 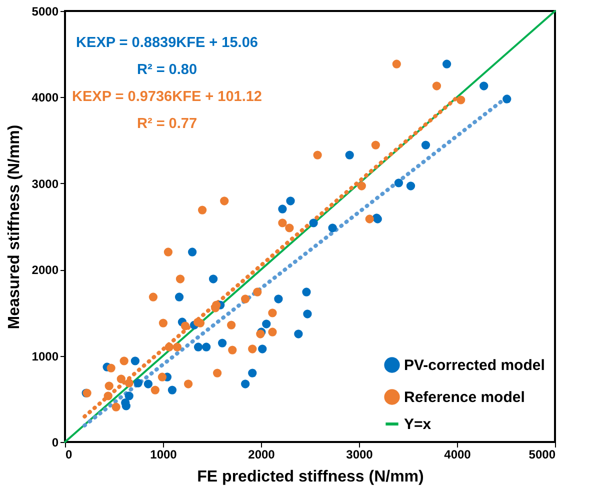 What do you see at coordinates (69, 455) in the screenshot?
I see `x-tick-label: 0` at bounding box center [69, 455].